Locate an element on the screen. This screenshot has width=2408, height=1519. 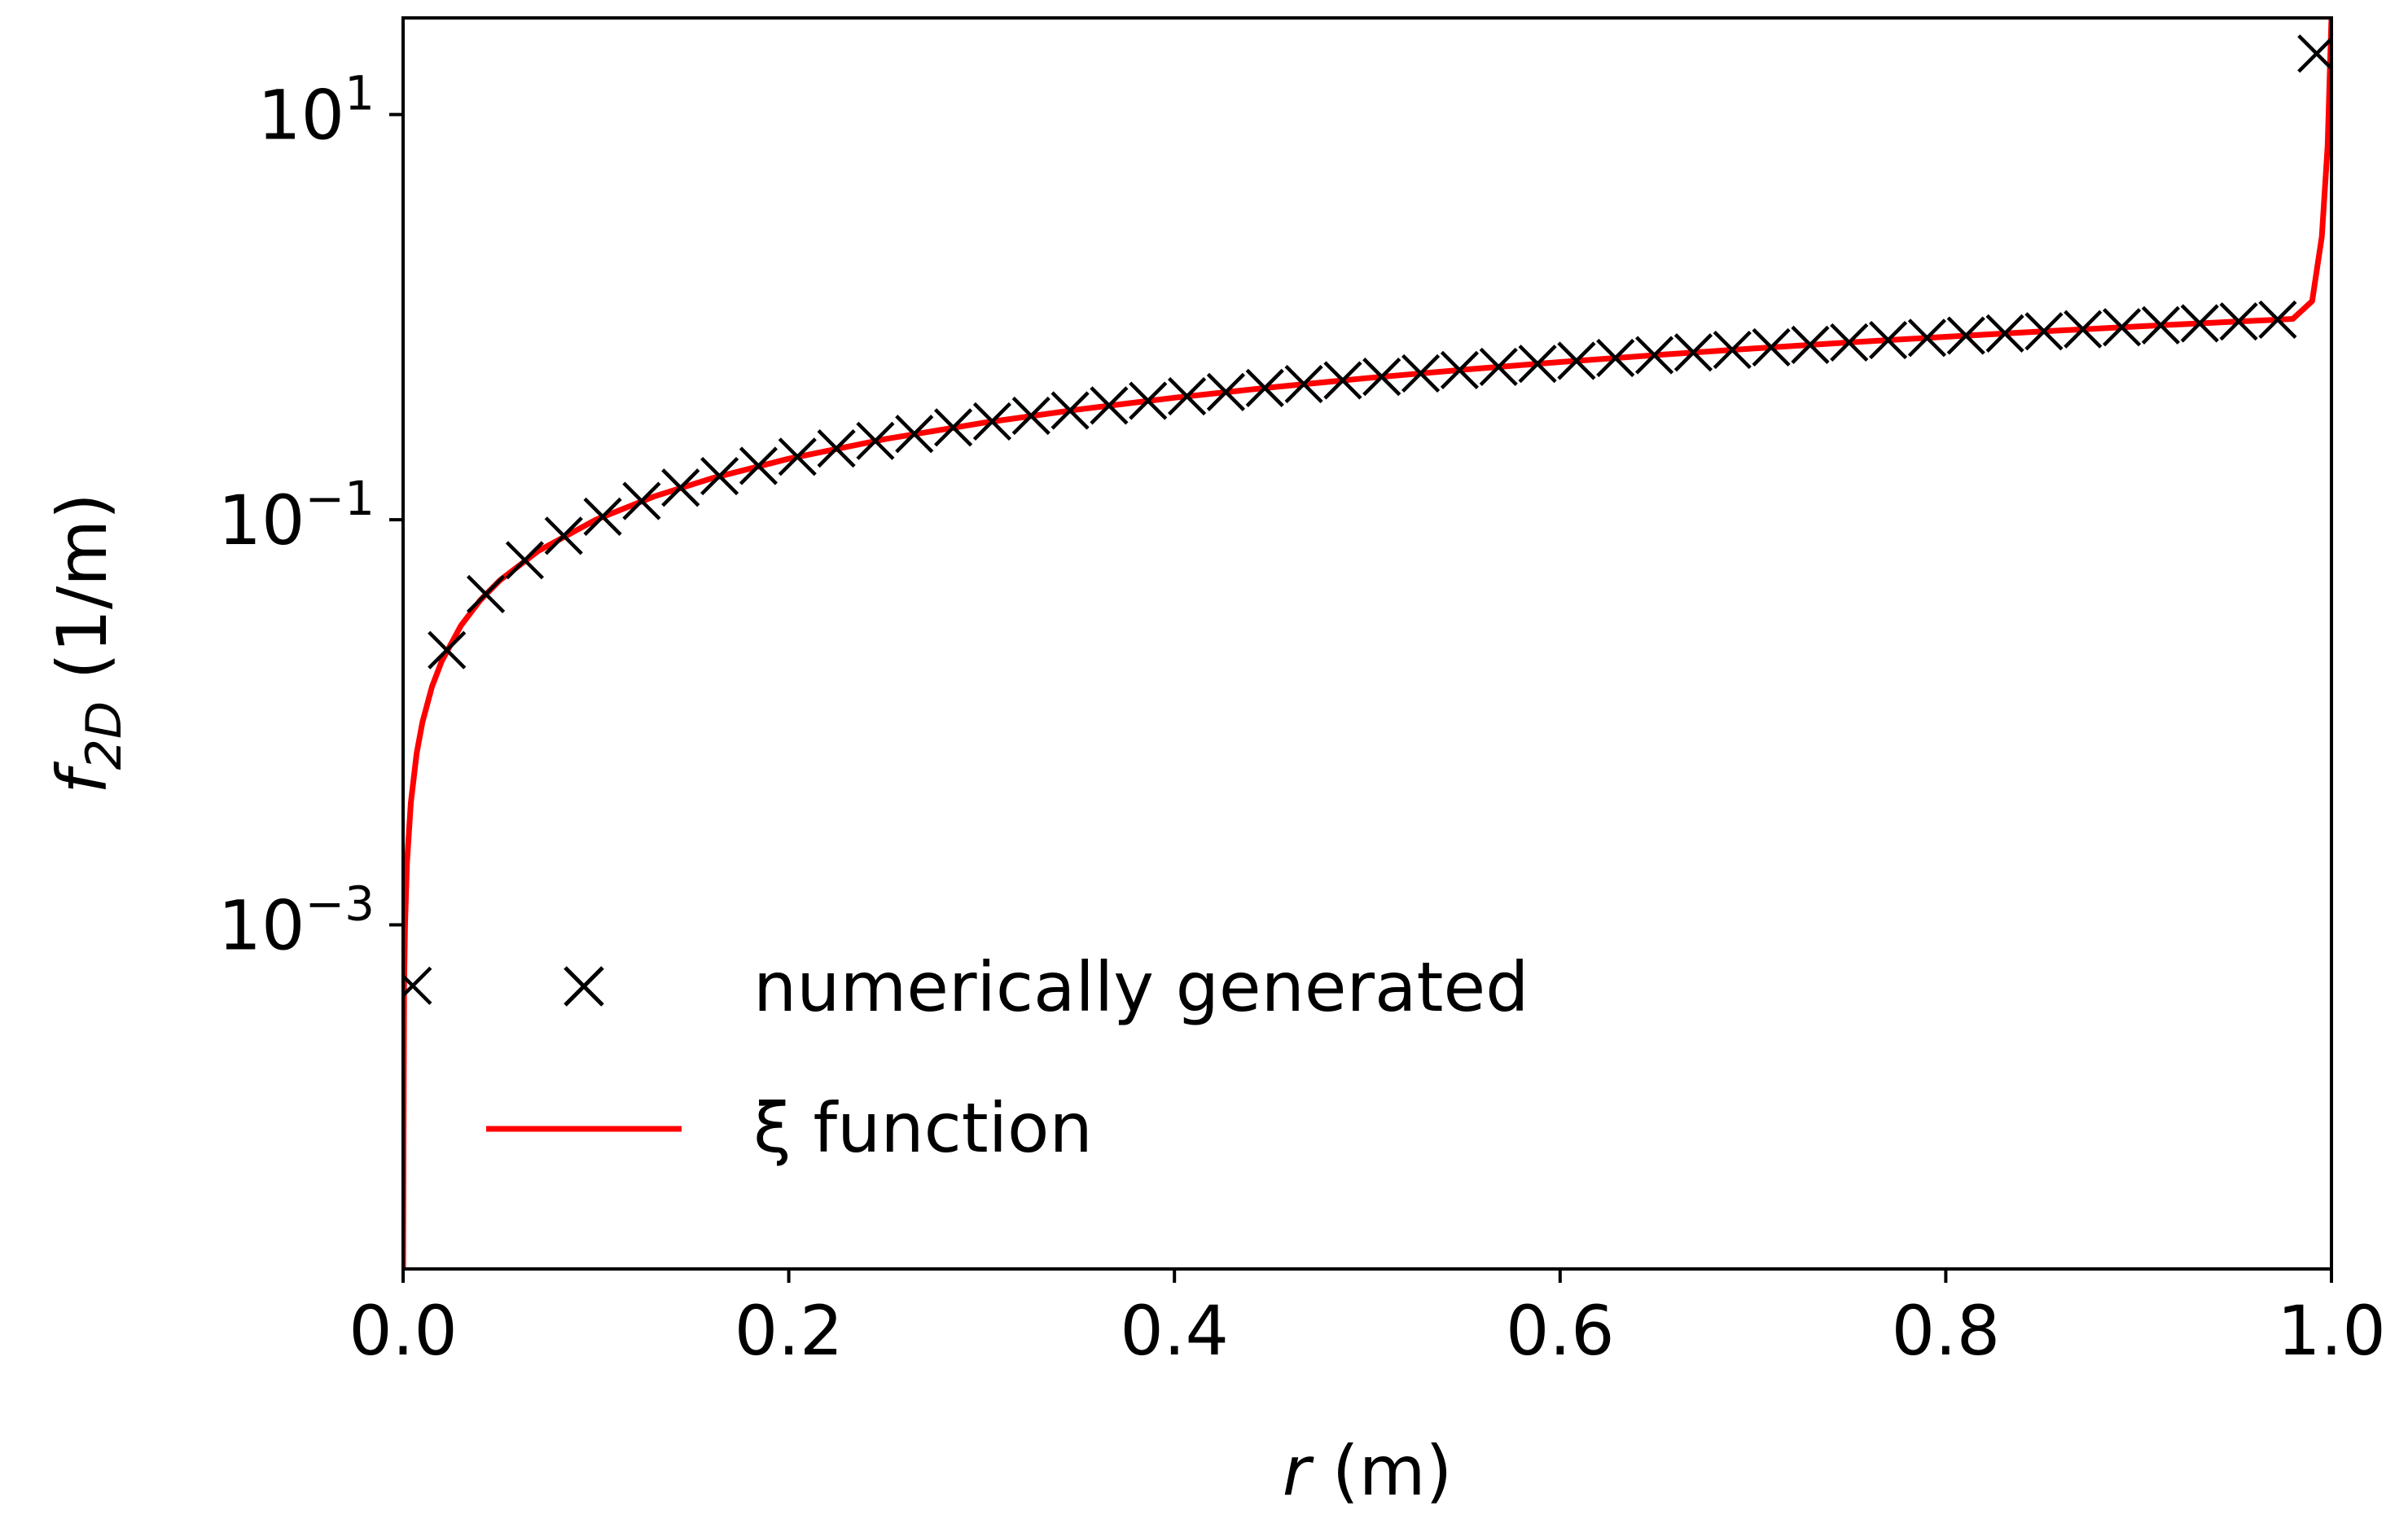
x-tick-label: 0.8 is located at coordinates (1946, 1331).